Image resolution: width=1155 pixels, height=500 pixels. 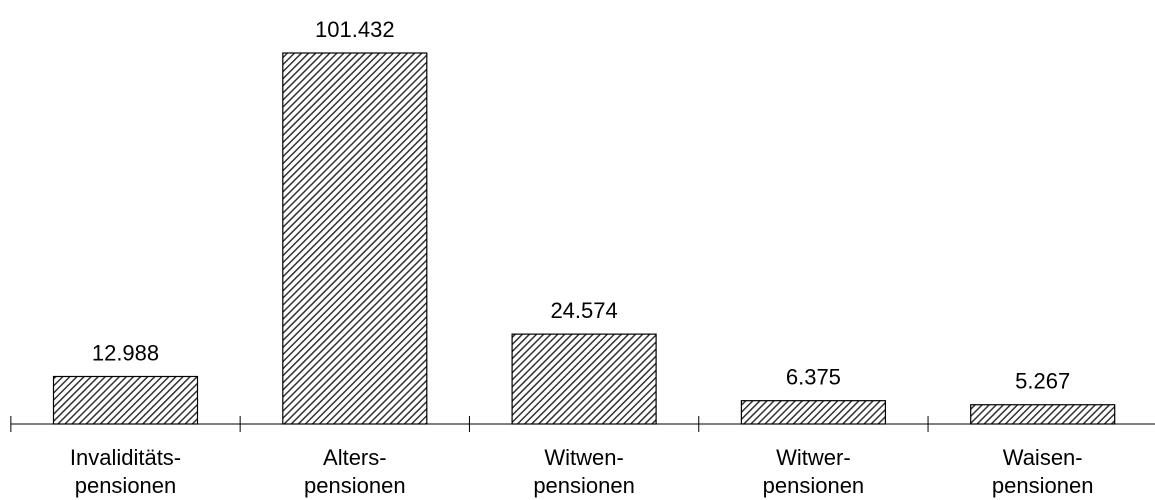 I want to click on category-label: Witwer-, so click(x=813, y=457).